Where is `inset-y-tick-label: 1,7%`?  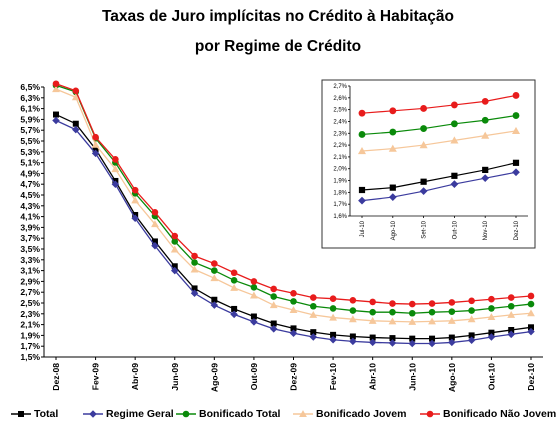 inset-y-tick-label: 1,7% is located at coordinates (340, 205).